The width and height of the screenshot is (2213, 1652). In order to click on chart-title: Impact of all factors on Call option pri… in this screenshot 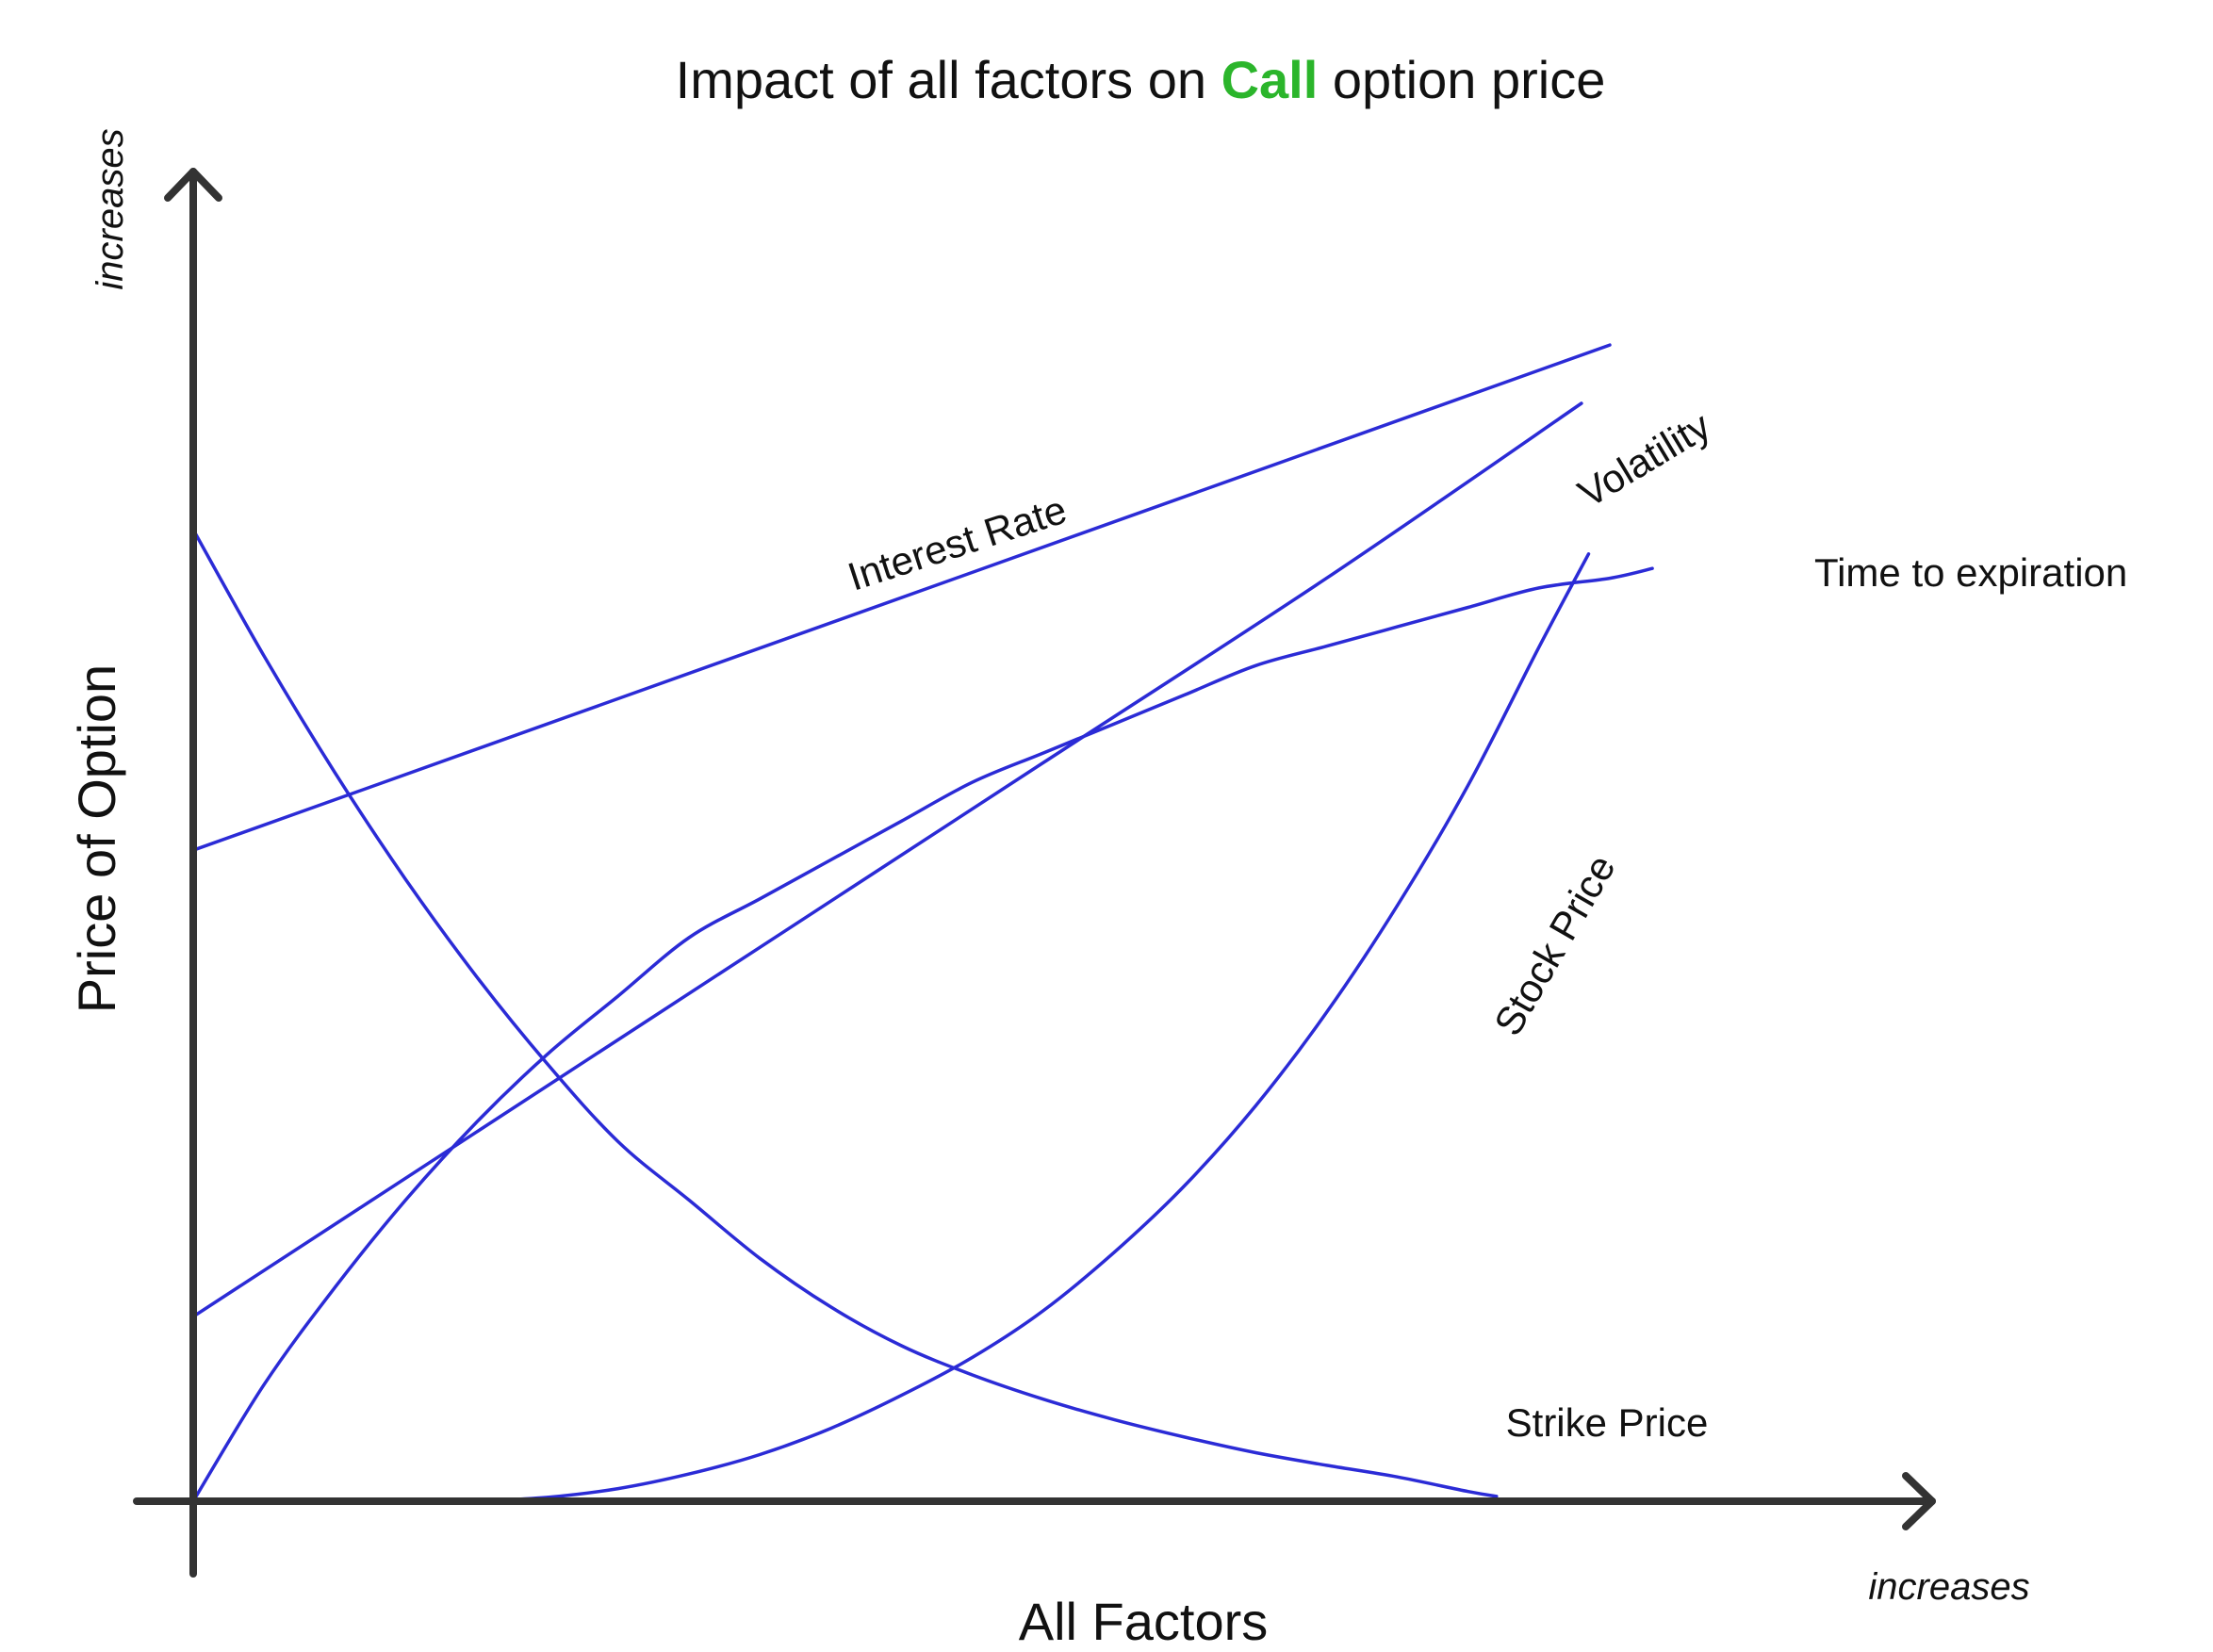, I will do `click(1140, 80)`.